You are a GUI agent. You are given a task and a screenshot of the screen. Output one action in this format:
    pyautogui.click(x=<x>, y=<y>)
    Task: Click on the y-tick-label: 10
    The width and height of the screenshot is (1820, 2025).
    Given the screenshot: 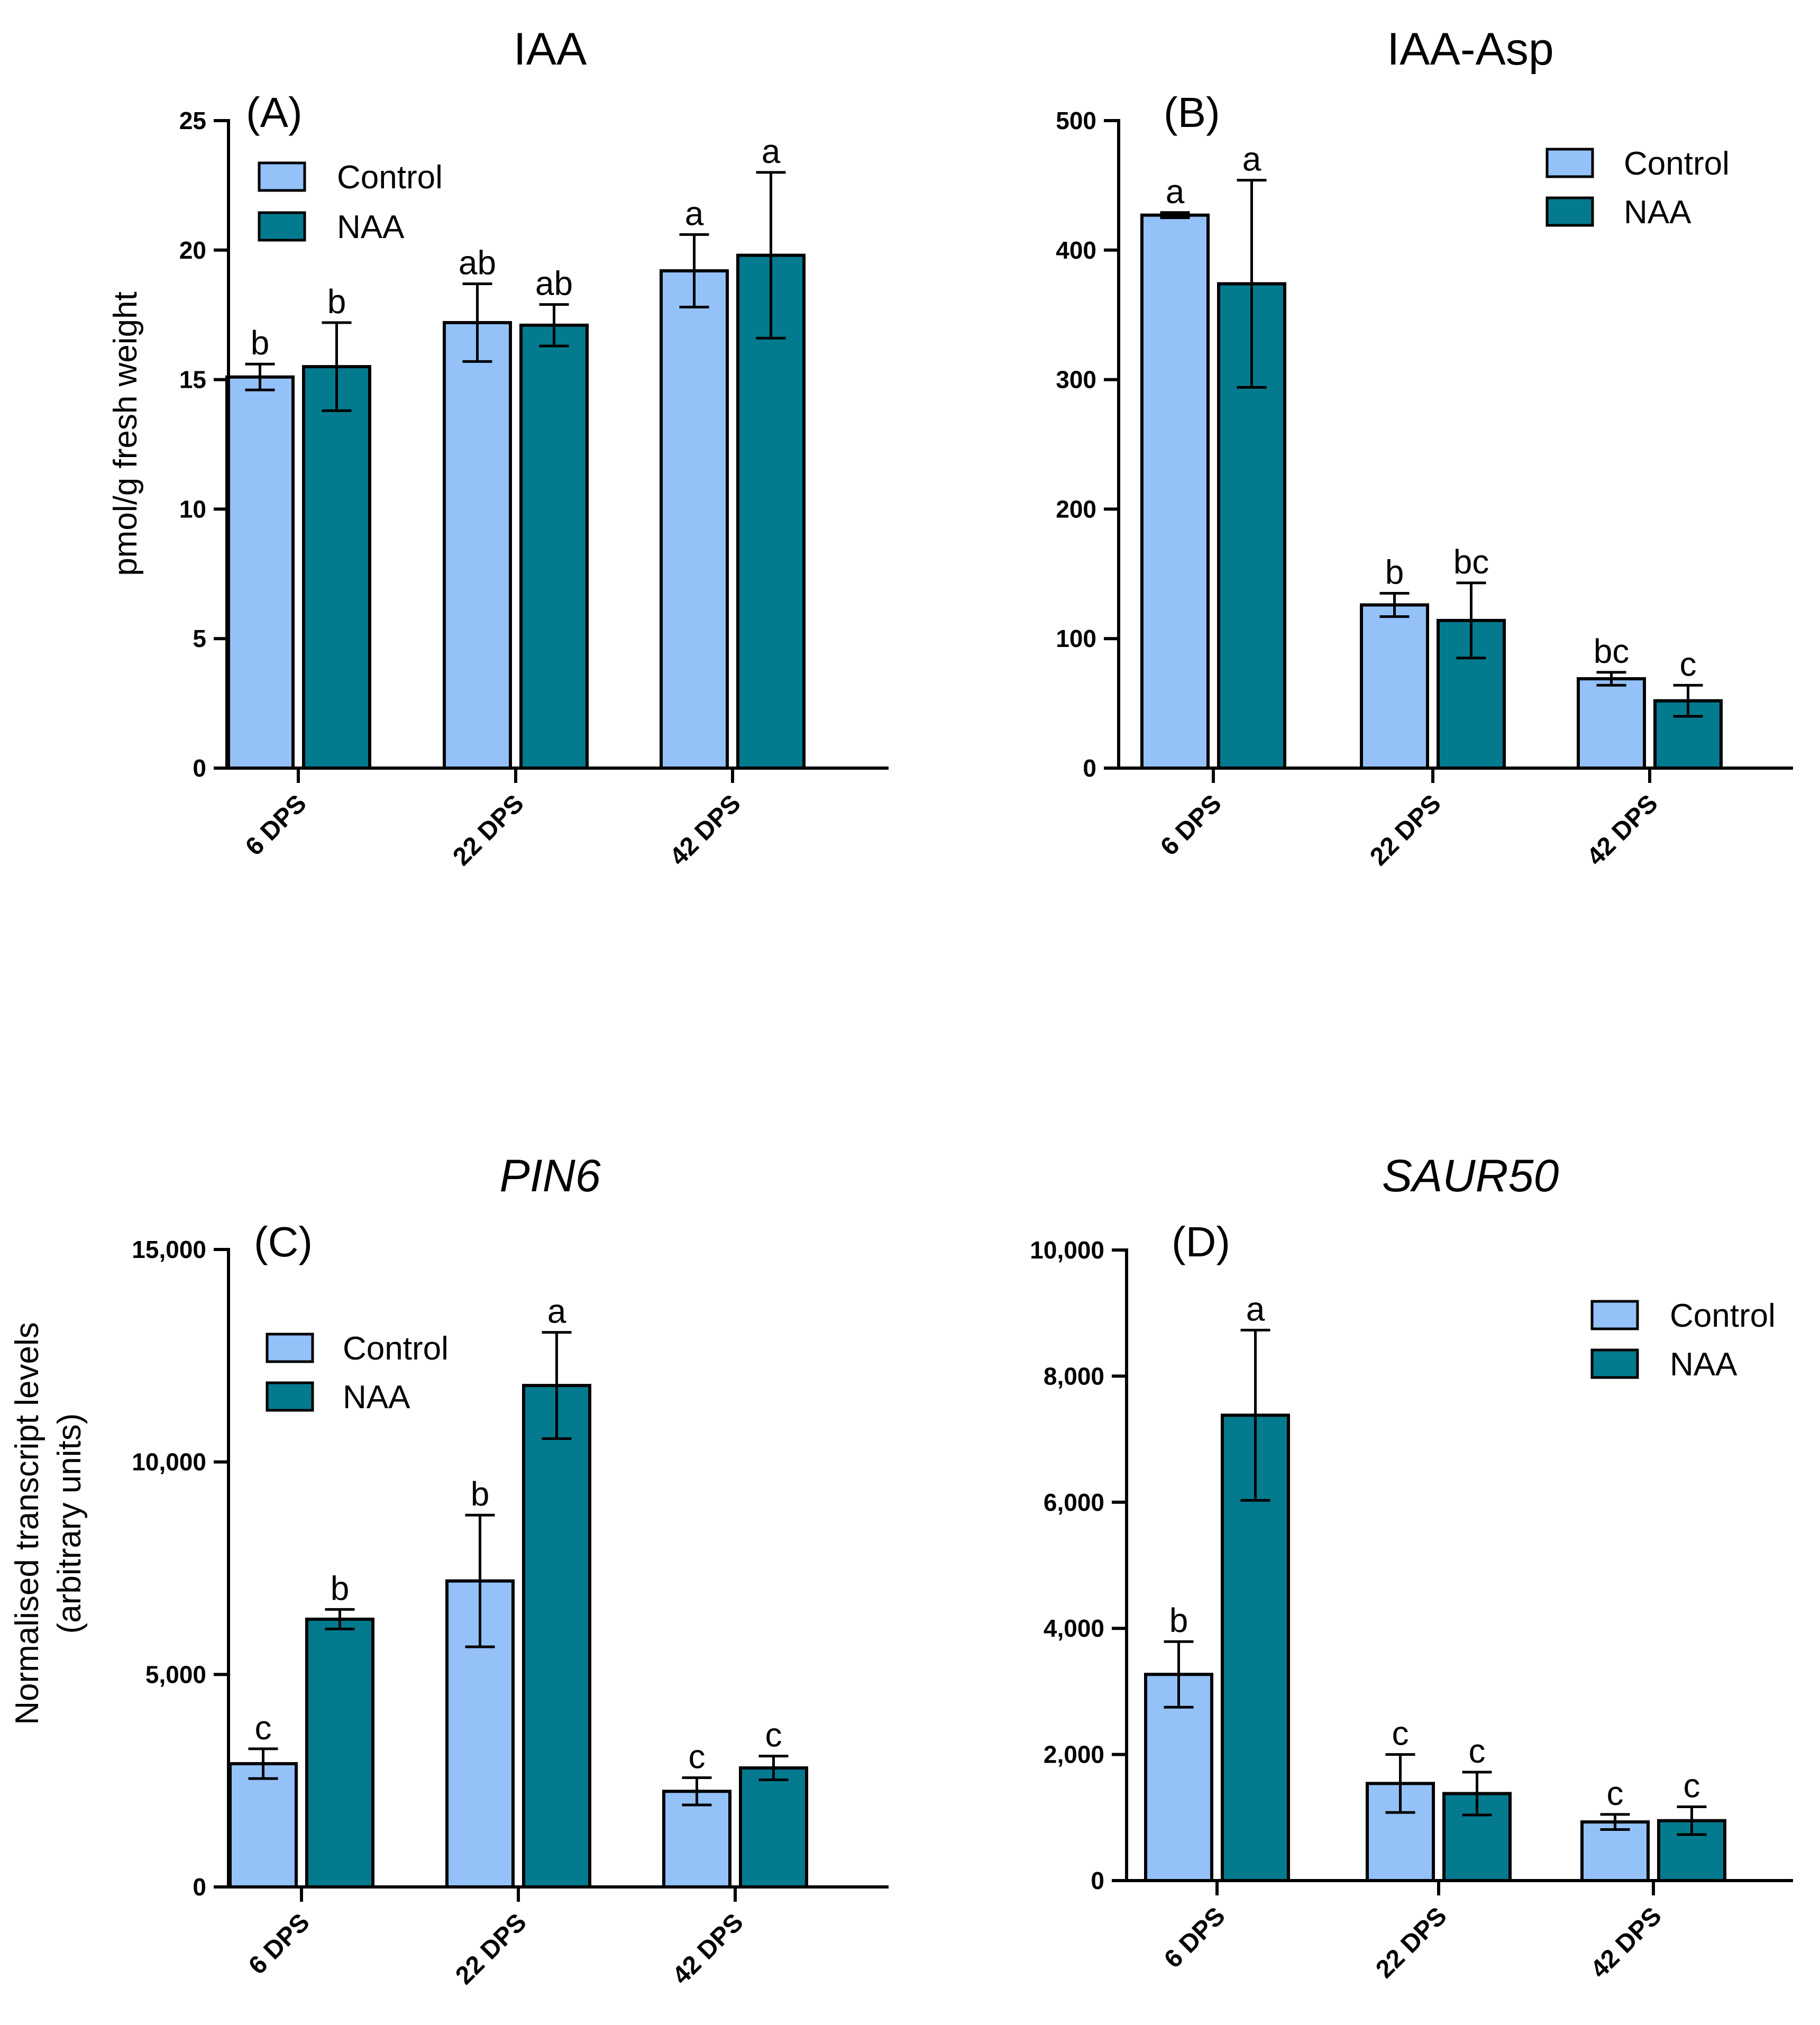 What is the action you would take?
    pyautogui.click(x=192, y=509)
    